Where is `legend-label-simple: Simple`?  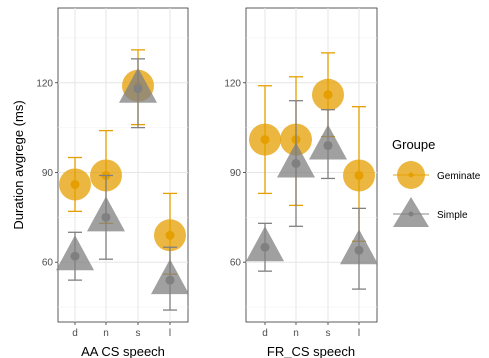 legend-label-simple: Simple is located at coordinates (452, 215).